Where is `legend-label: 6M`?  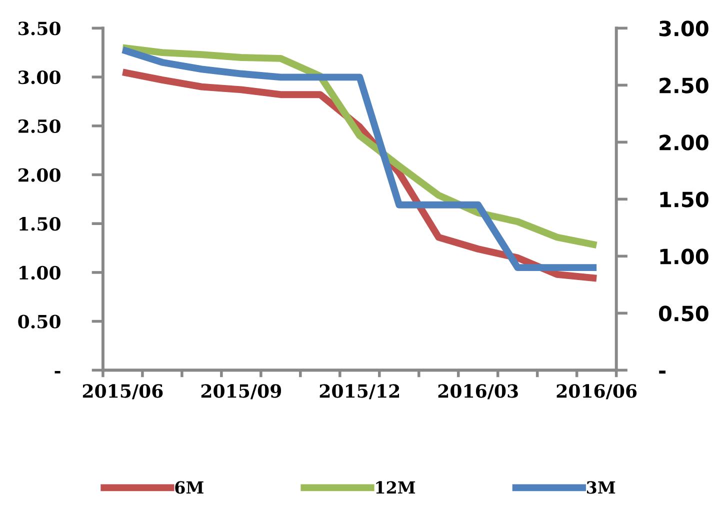 legend-label: 6M is located at coordinates (189, 487).